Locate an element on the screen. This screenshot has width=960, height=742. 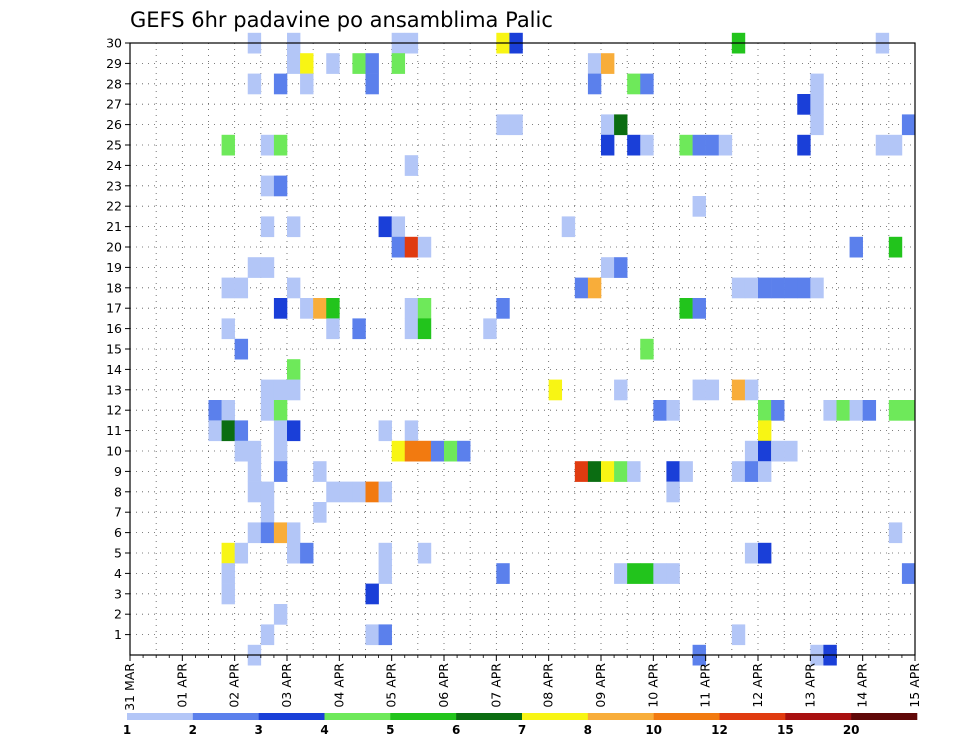
colorbar-label: 3 is located at coordinates (258, 730).